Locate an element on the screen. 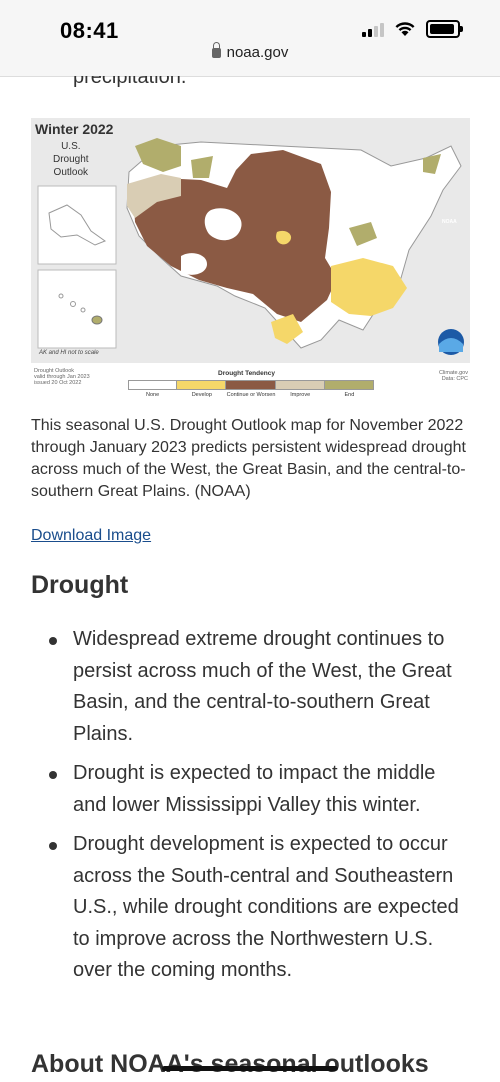  lock-icon is located at coordinates (216, 50).